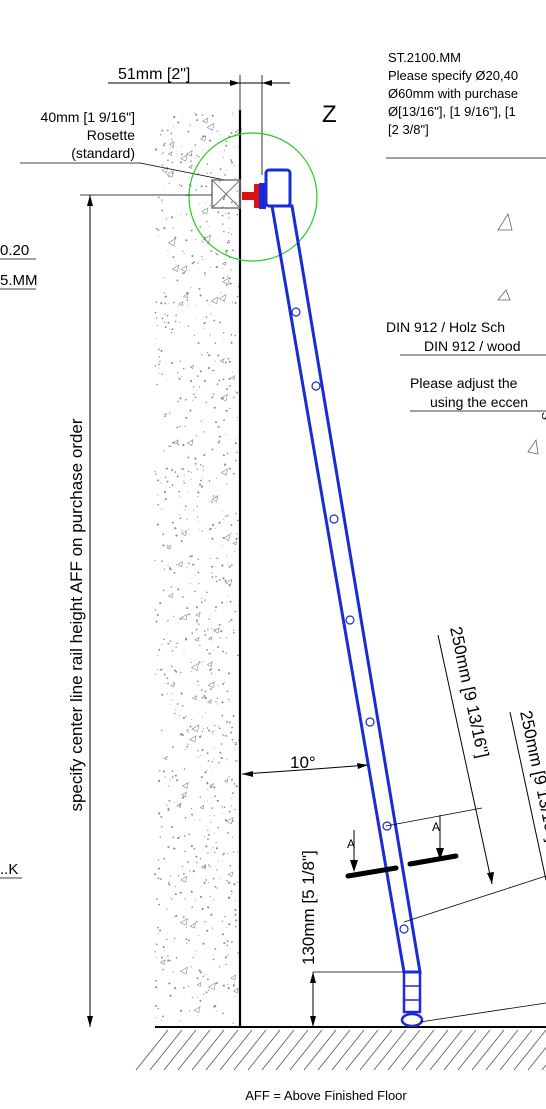 The height and width of the screenshot is (1109, 546). Describe the element at coordinates (527, 795) in the screenshot. I see `spacing-dimension-2: 250mm [9 13/16"]` at that location.